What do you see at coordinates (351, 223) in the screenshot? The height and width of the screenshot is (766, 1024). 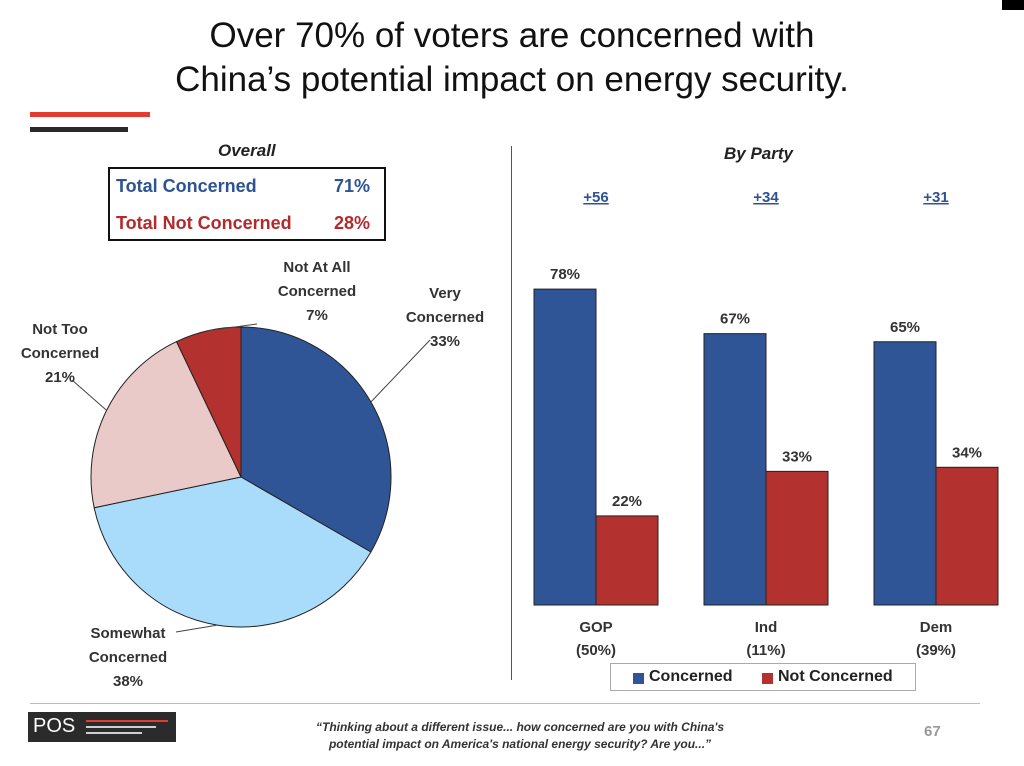 I see `summary-not-concerned-value: 28%` at bounding box center [351, 223].